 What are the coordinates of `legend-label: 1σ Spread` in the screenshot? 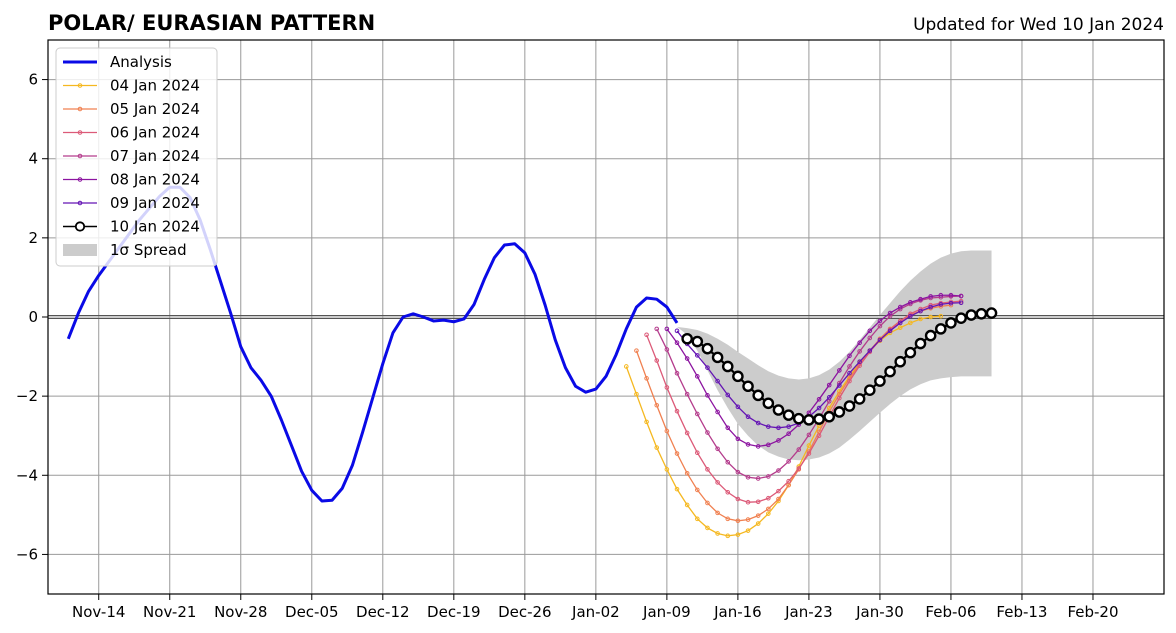 It's located at (148, 250).